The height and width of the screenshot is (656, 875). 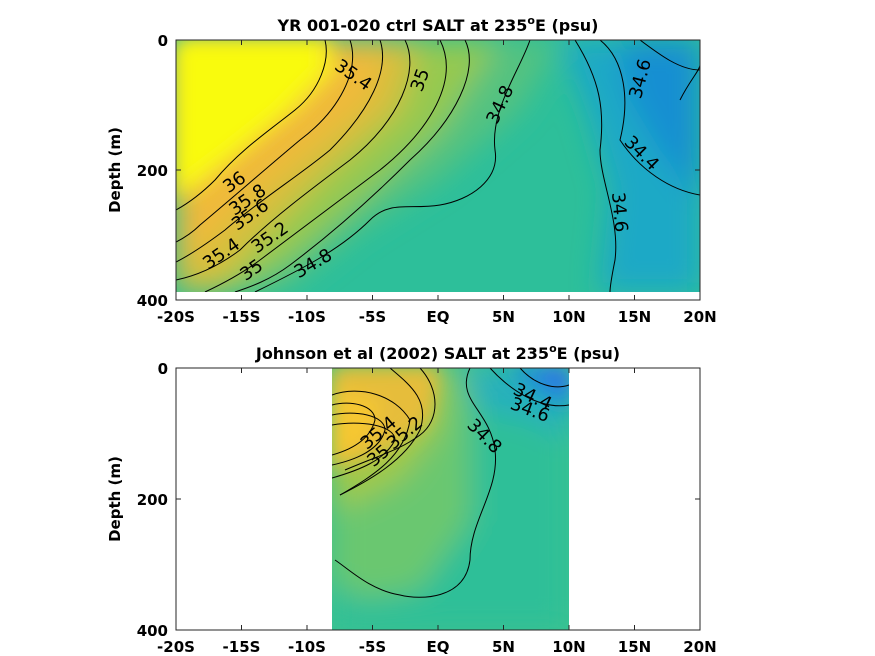 I want to click on panel-top-title: YR 001-020 ctrl SALT at 235oE (psu), so click(x=438, y=24).